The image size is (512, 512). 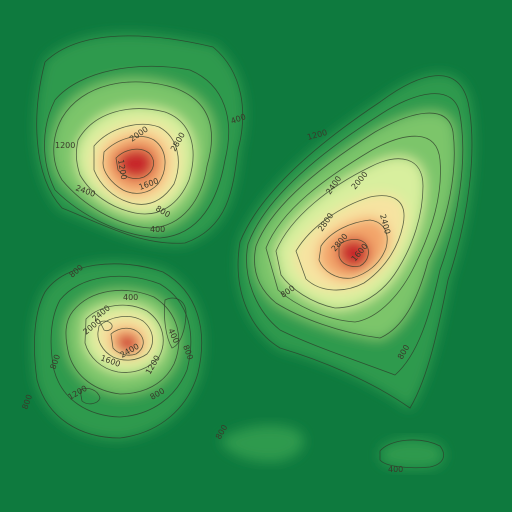 I want to click on islet-bottom-center, so click(x=262, y=443).